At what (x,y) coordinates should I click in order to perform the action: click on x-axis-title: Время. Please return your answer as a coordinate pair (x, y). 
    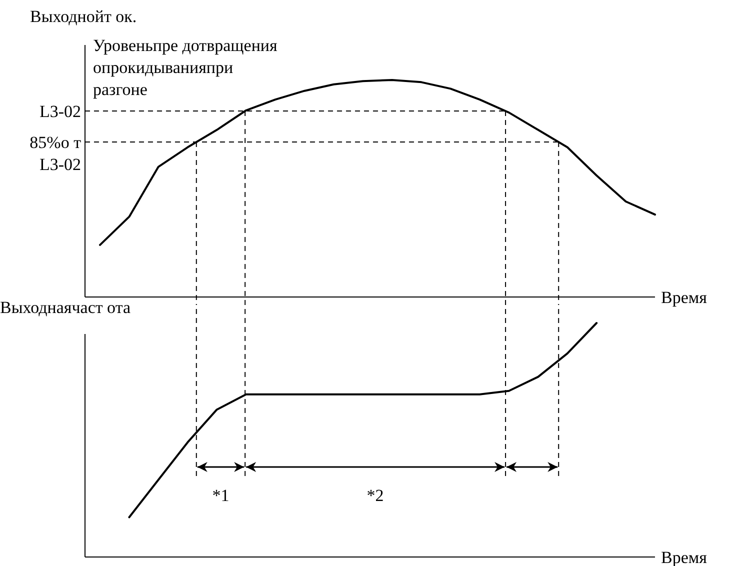
    Looking at the image, I should click on (684, 297).